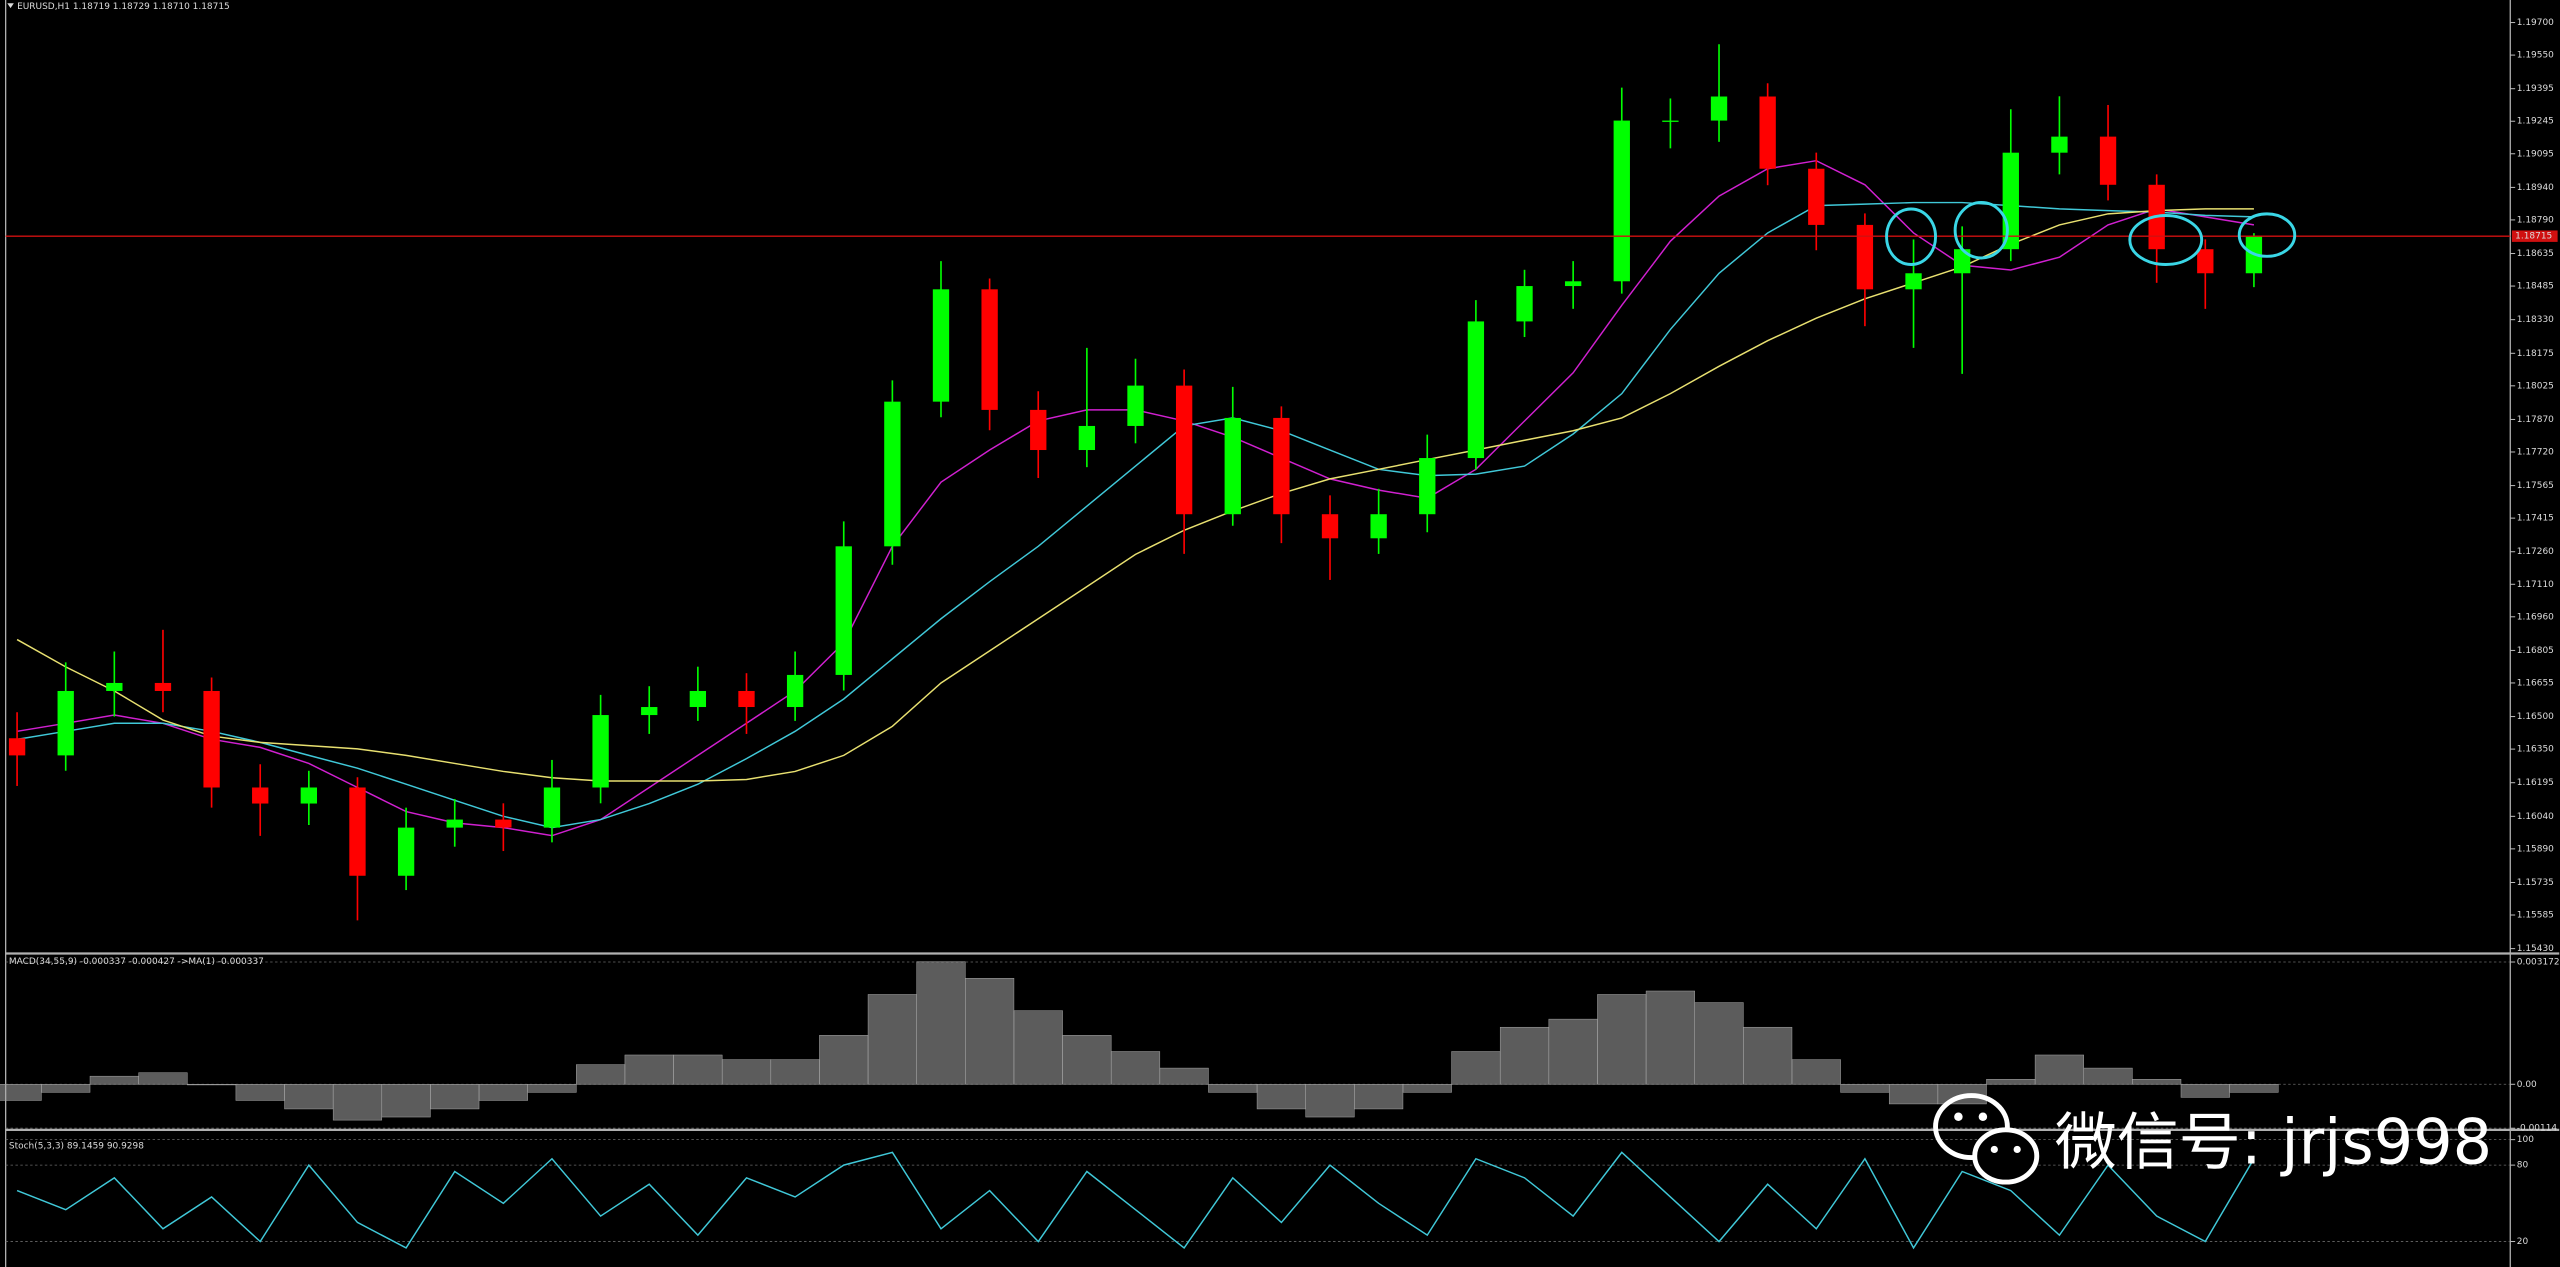 The image size is (2560, 1267). I want to click on y-tick-label: 1.17415, so click(2535, 519).